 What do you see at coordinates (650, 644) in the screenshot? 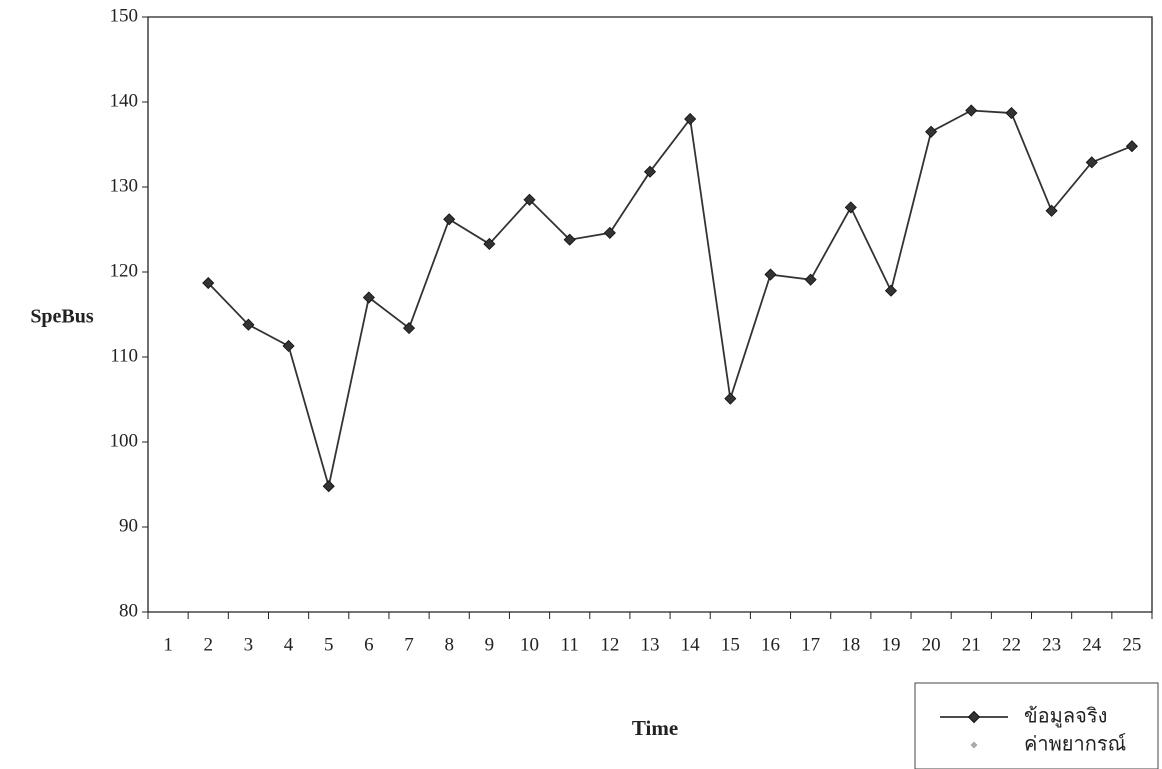
I see `x-tick-label: 13` at bounding box center [650, 644].